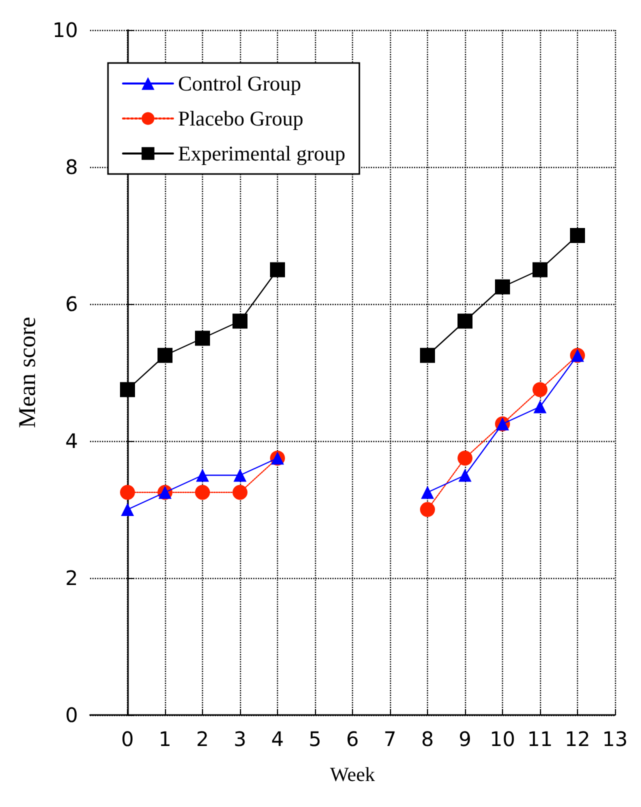 This screenshot has height=807, width=641. What do you see at coordinates (262, 154) in the screenshot?
I see `legend-label: Experimental group` at bounding box center [262, 154].